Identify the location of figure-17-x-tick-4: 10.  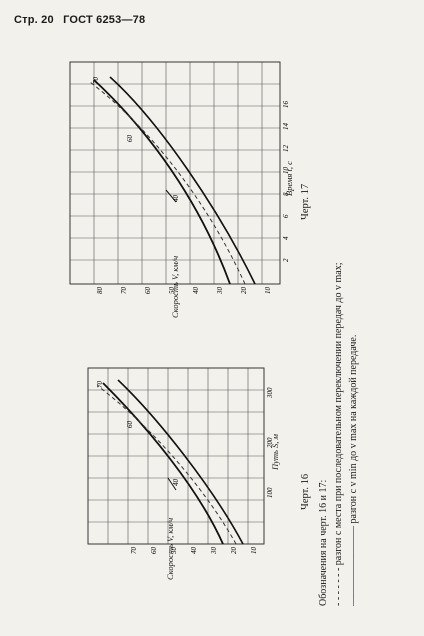
(286, 171).